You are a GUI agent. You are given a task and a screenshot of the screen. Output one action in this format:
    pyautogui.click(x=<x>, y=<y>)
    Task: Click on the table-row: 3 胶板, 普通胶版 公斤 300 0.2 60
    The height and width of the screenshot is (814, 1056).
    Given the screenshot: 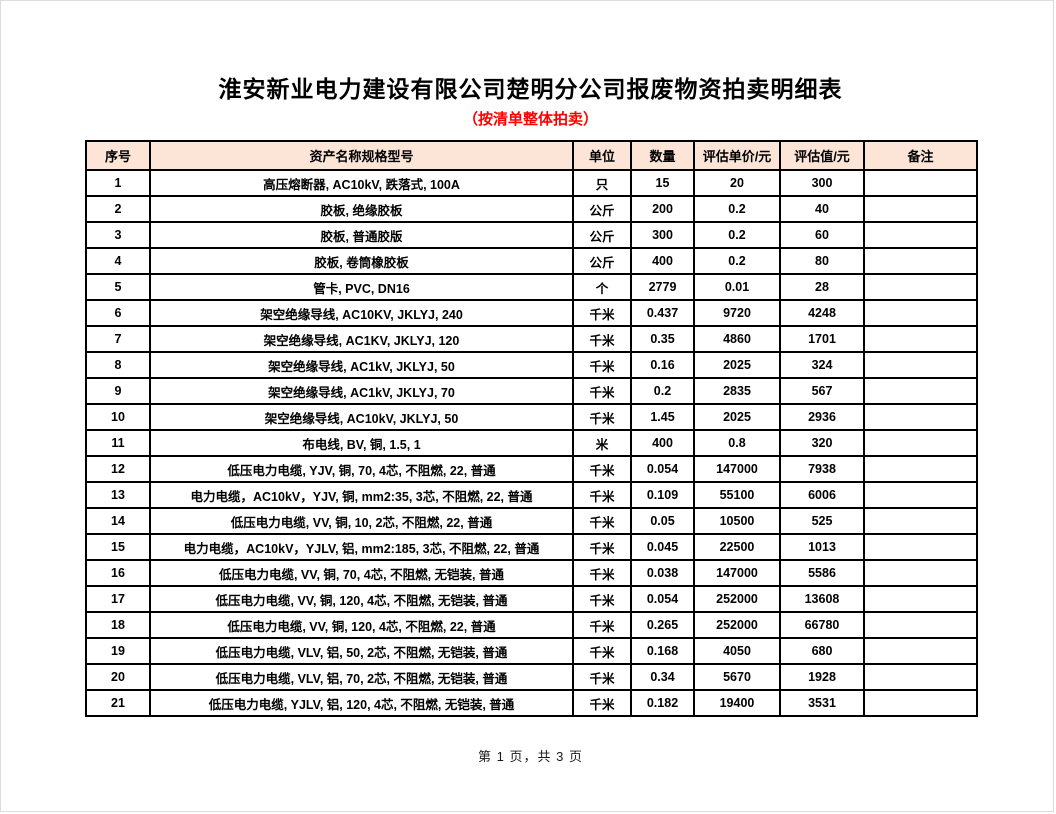 What is the action you would take?
    pyautogui.click(x=531, y=235)
    